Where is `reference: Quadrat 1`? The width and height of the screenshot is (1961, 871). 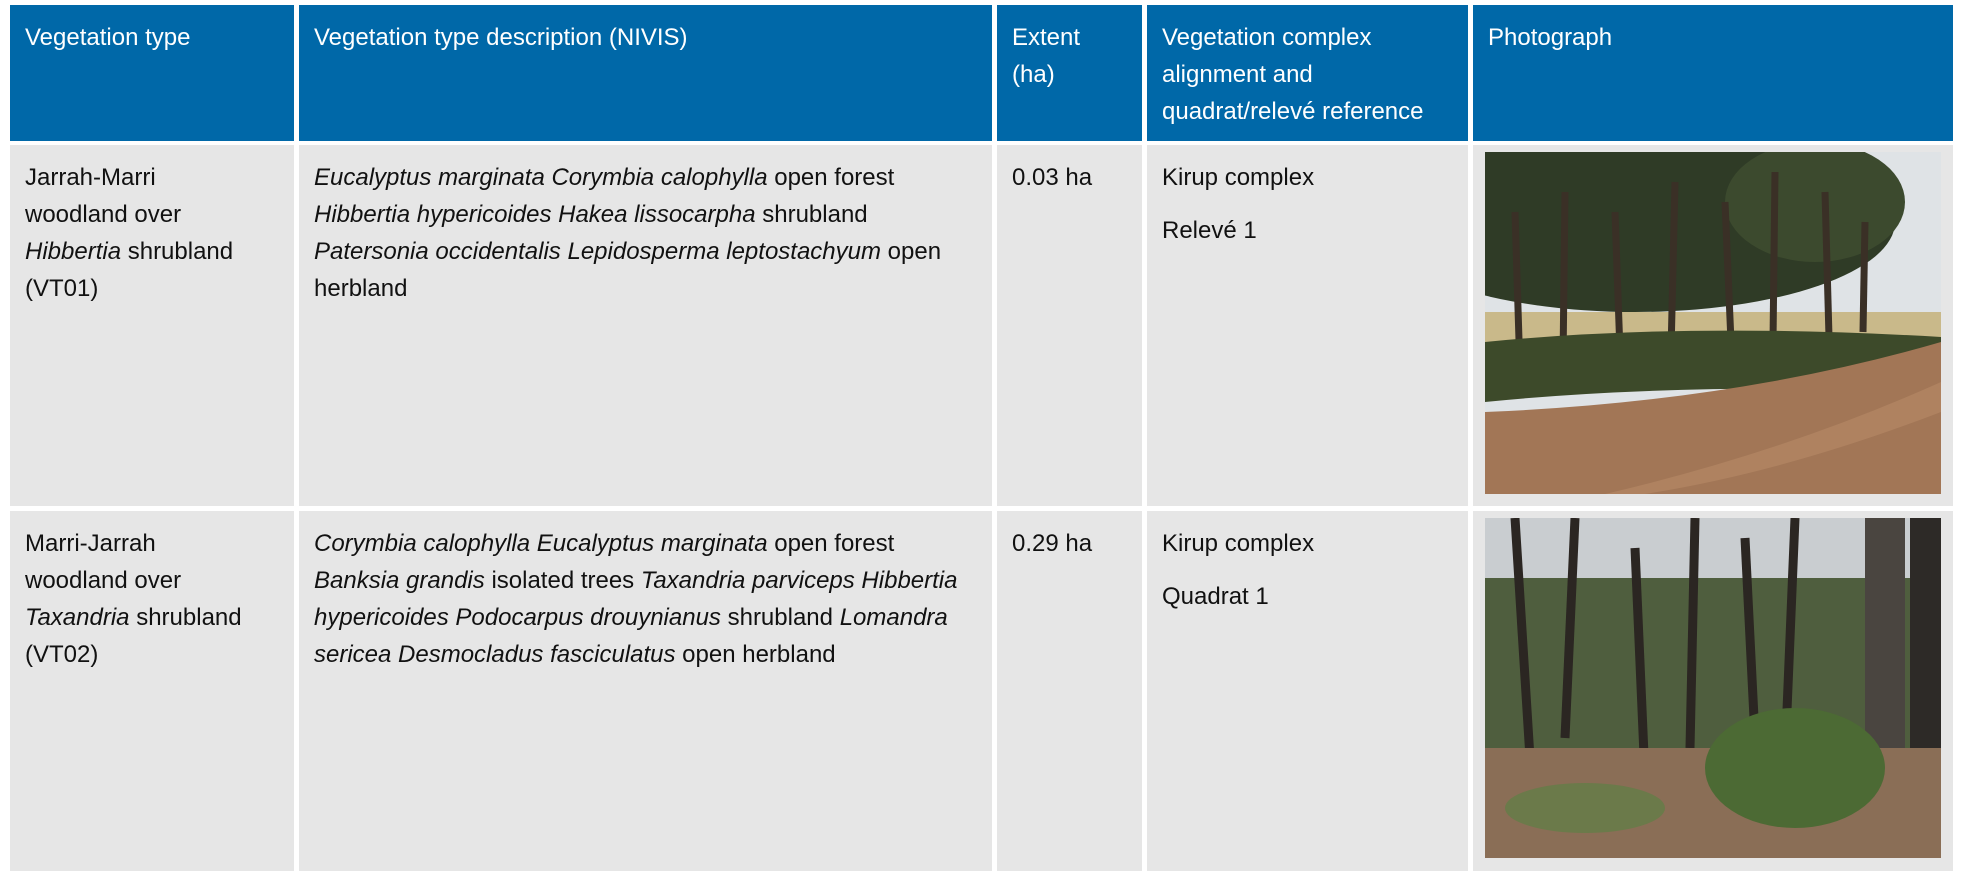
reference: Quadrat 1 is located at coordinates (1215, 596).